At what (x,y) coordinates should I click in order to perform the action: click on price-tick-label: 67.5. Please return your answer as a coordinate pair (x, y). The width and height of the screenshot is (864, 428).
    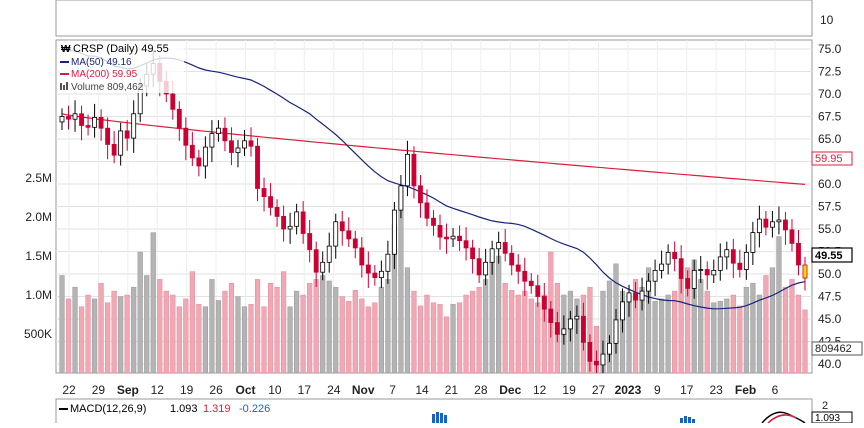
    Looking at the image, I should click on (830, 117).